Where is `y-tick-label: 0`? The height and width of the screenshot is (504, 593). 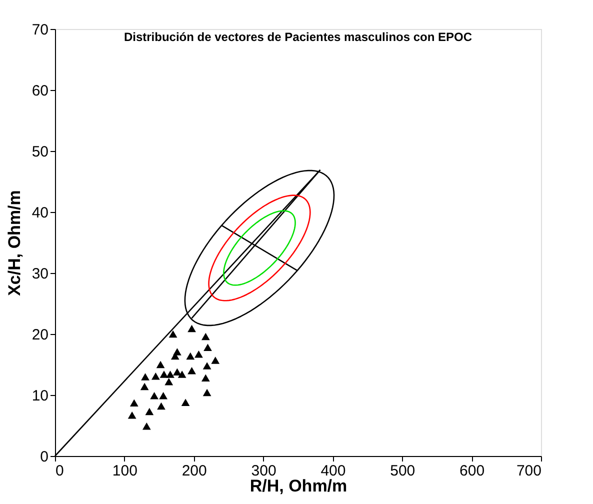 y-tick-label: 0 is located at coordinates (44, 457).